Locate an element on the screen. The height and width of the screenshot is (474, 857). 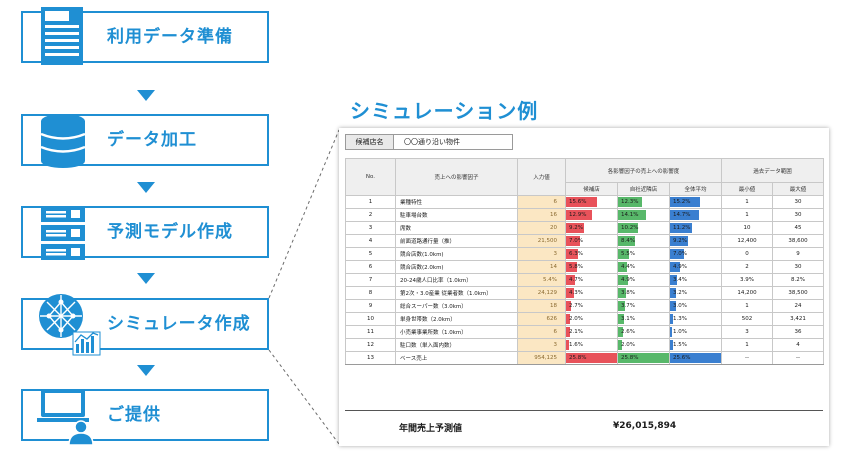
flow-step-2: データ加工 is located at coordinates (145, 141).